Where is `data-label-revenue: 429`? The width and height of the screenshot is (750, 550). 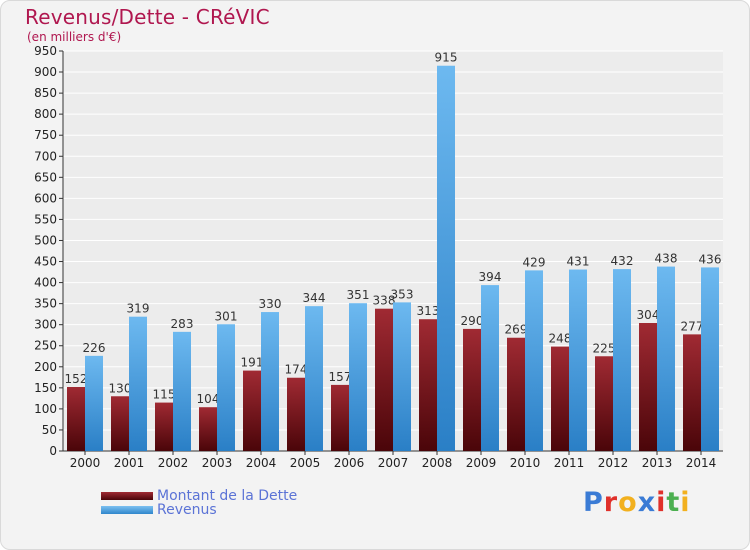 data-label-revenue: 429 is located at coordinates (534, 262).